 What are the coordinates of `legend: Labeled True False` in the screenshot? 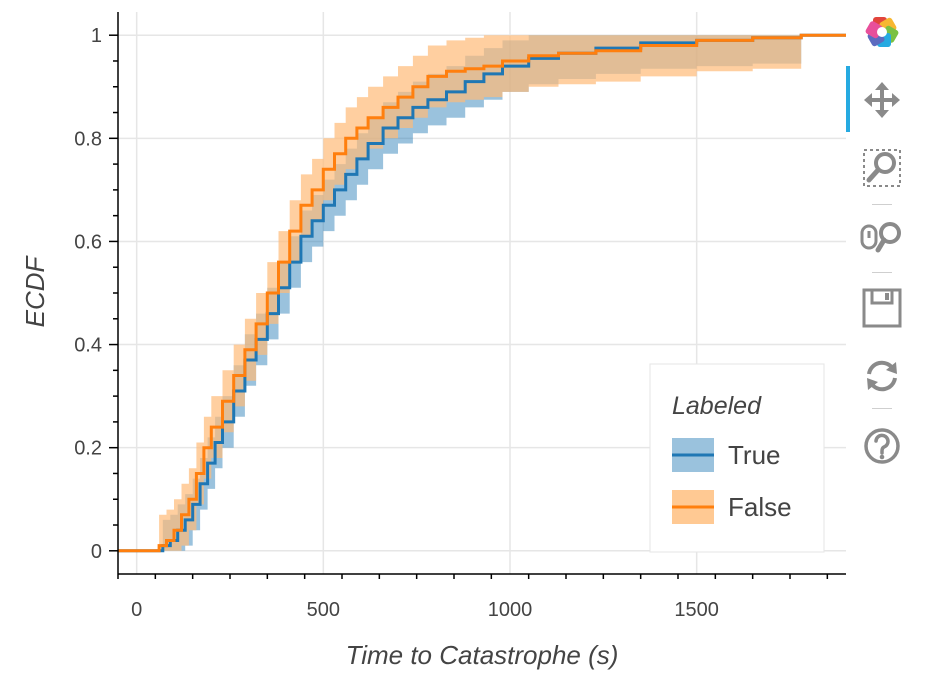 It's located at (737, 458).